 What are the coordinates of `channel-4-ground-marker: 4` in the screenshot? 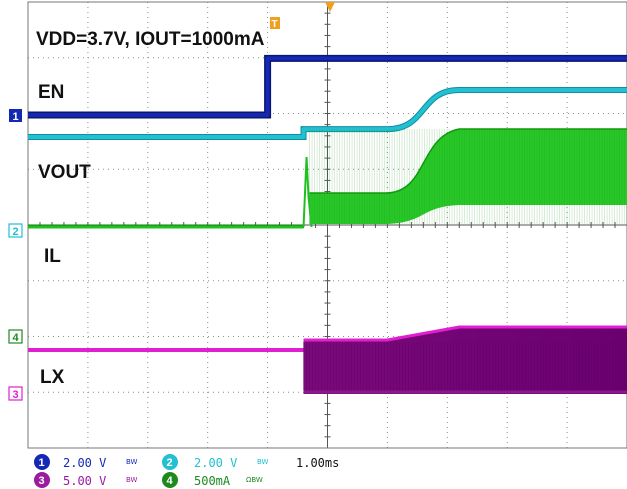 It's located at (15, 336).